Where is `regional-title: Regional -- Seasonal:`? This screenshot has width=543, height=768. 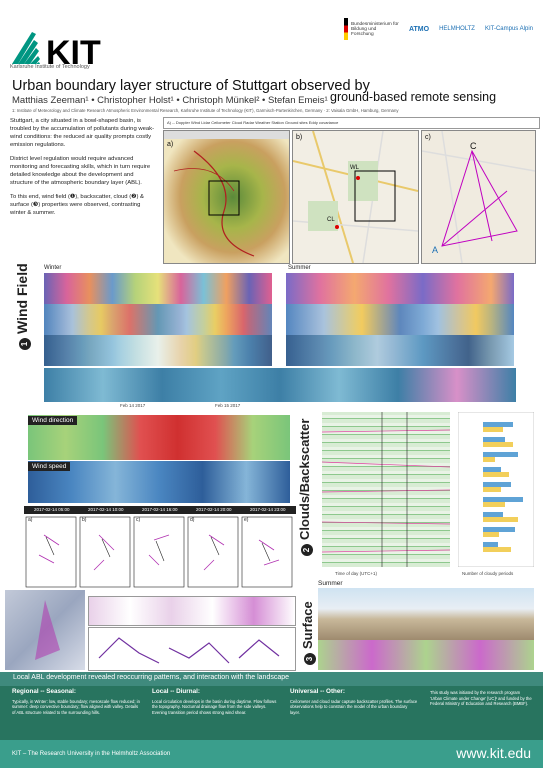 regional-title: Regional -- Seasonal: is located at coordinates (44, 691).